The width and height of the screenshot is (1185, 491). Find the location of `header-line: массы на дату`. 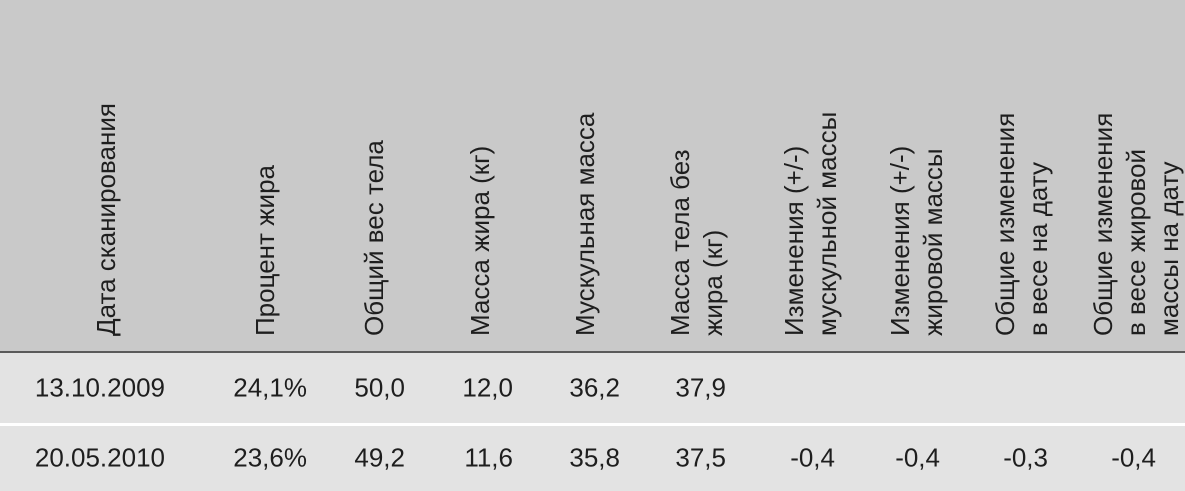

header-line: массы на дату is located at coordinates (1169, 248).